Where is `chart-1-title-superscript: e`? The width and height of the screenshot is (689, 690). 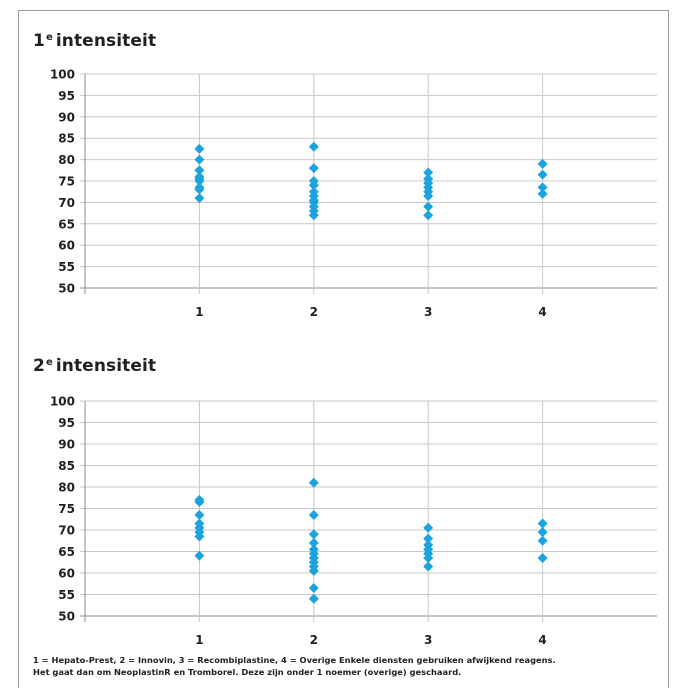 chart-1-title-superscript: e is located at coordinates (49, 37).